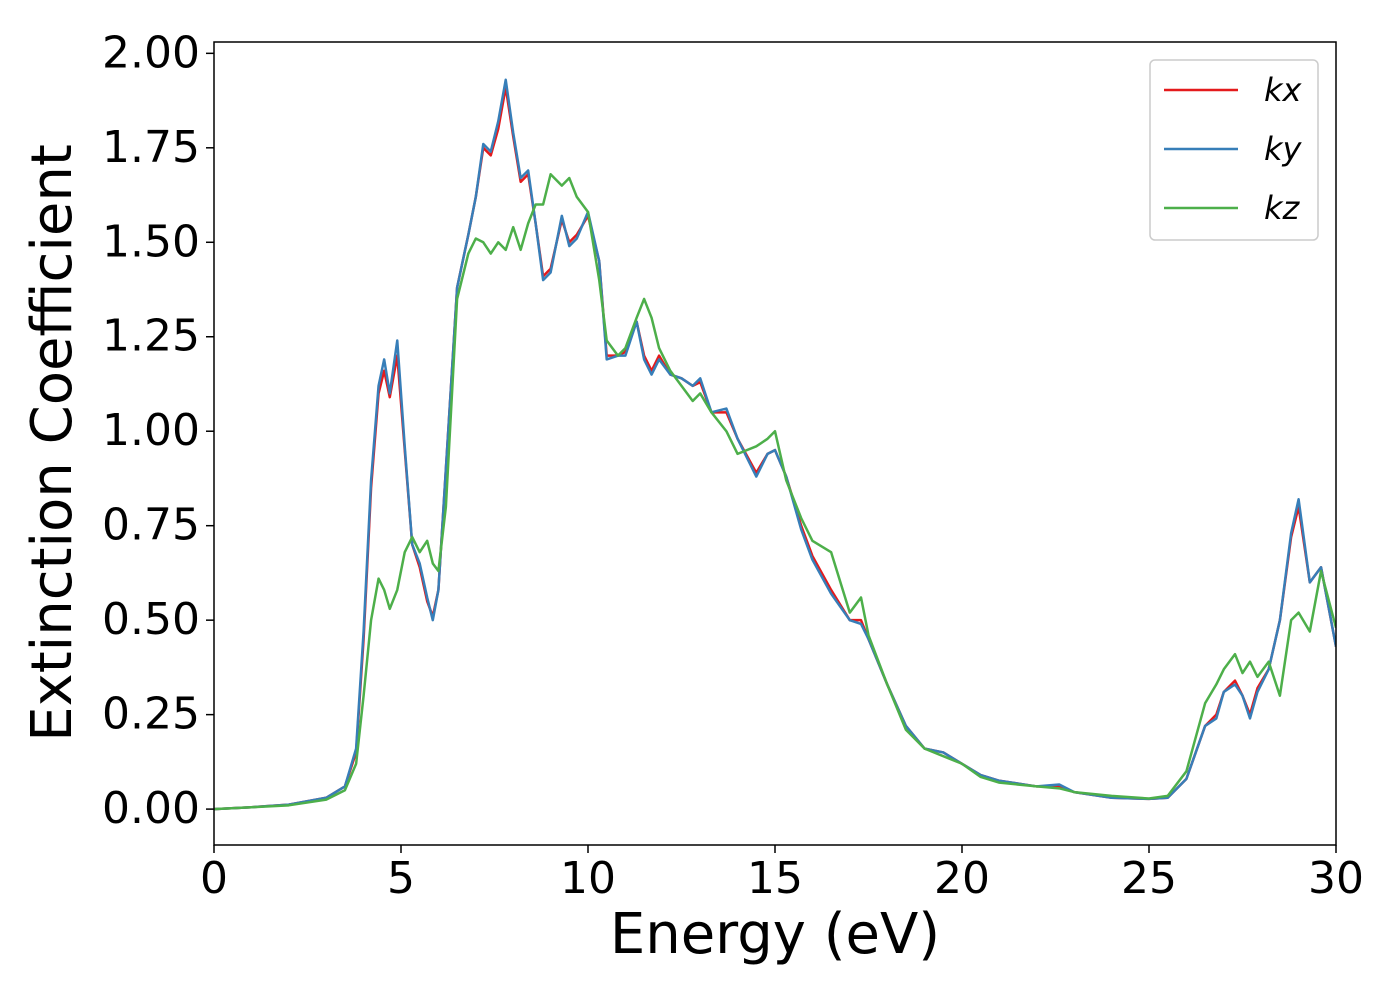 The image size is (1400, 1000). Describe the element at coordinates (151, 52) in the screenshot. I see `y-tick-label: 2.00` at that location.